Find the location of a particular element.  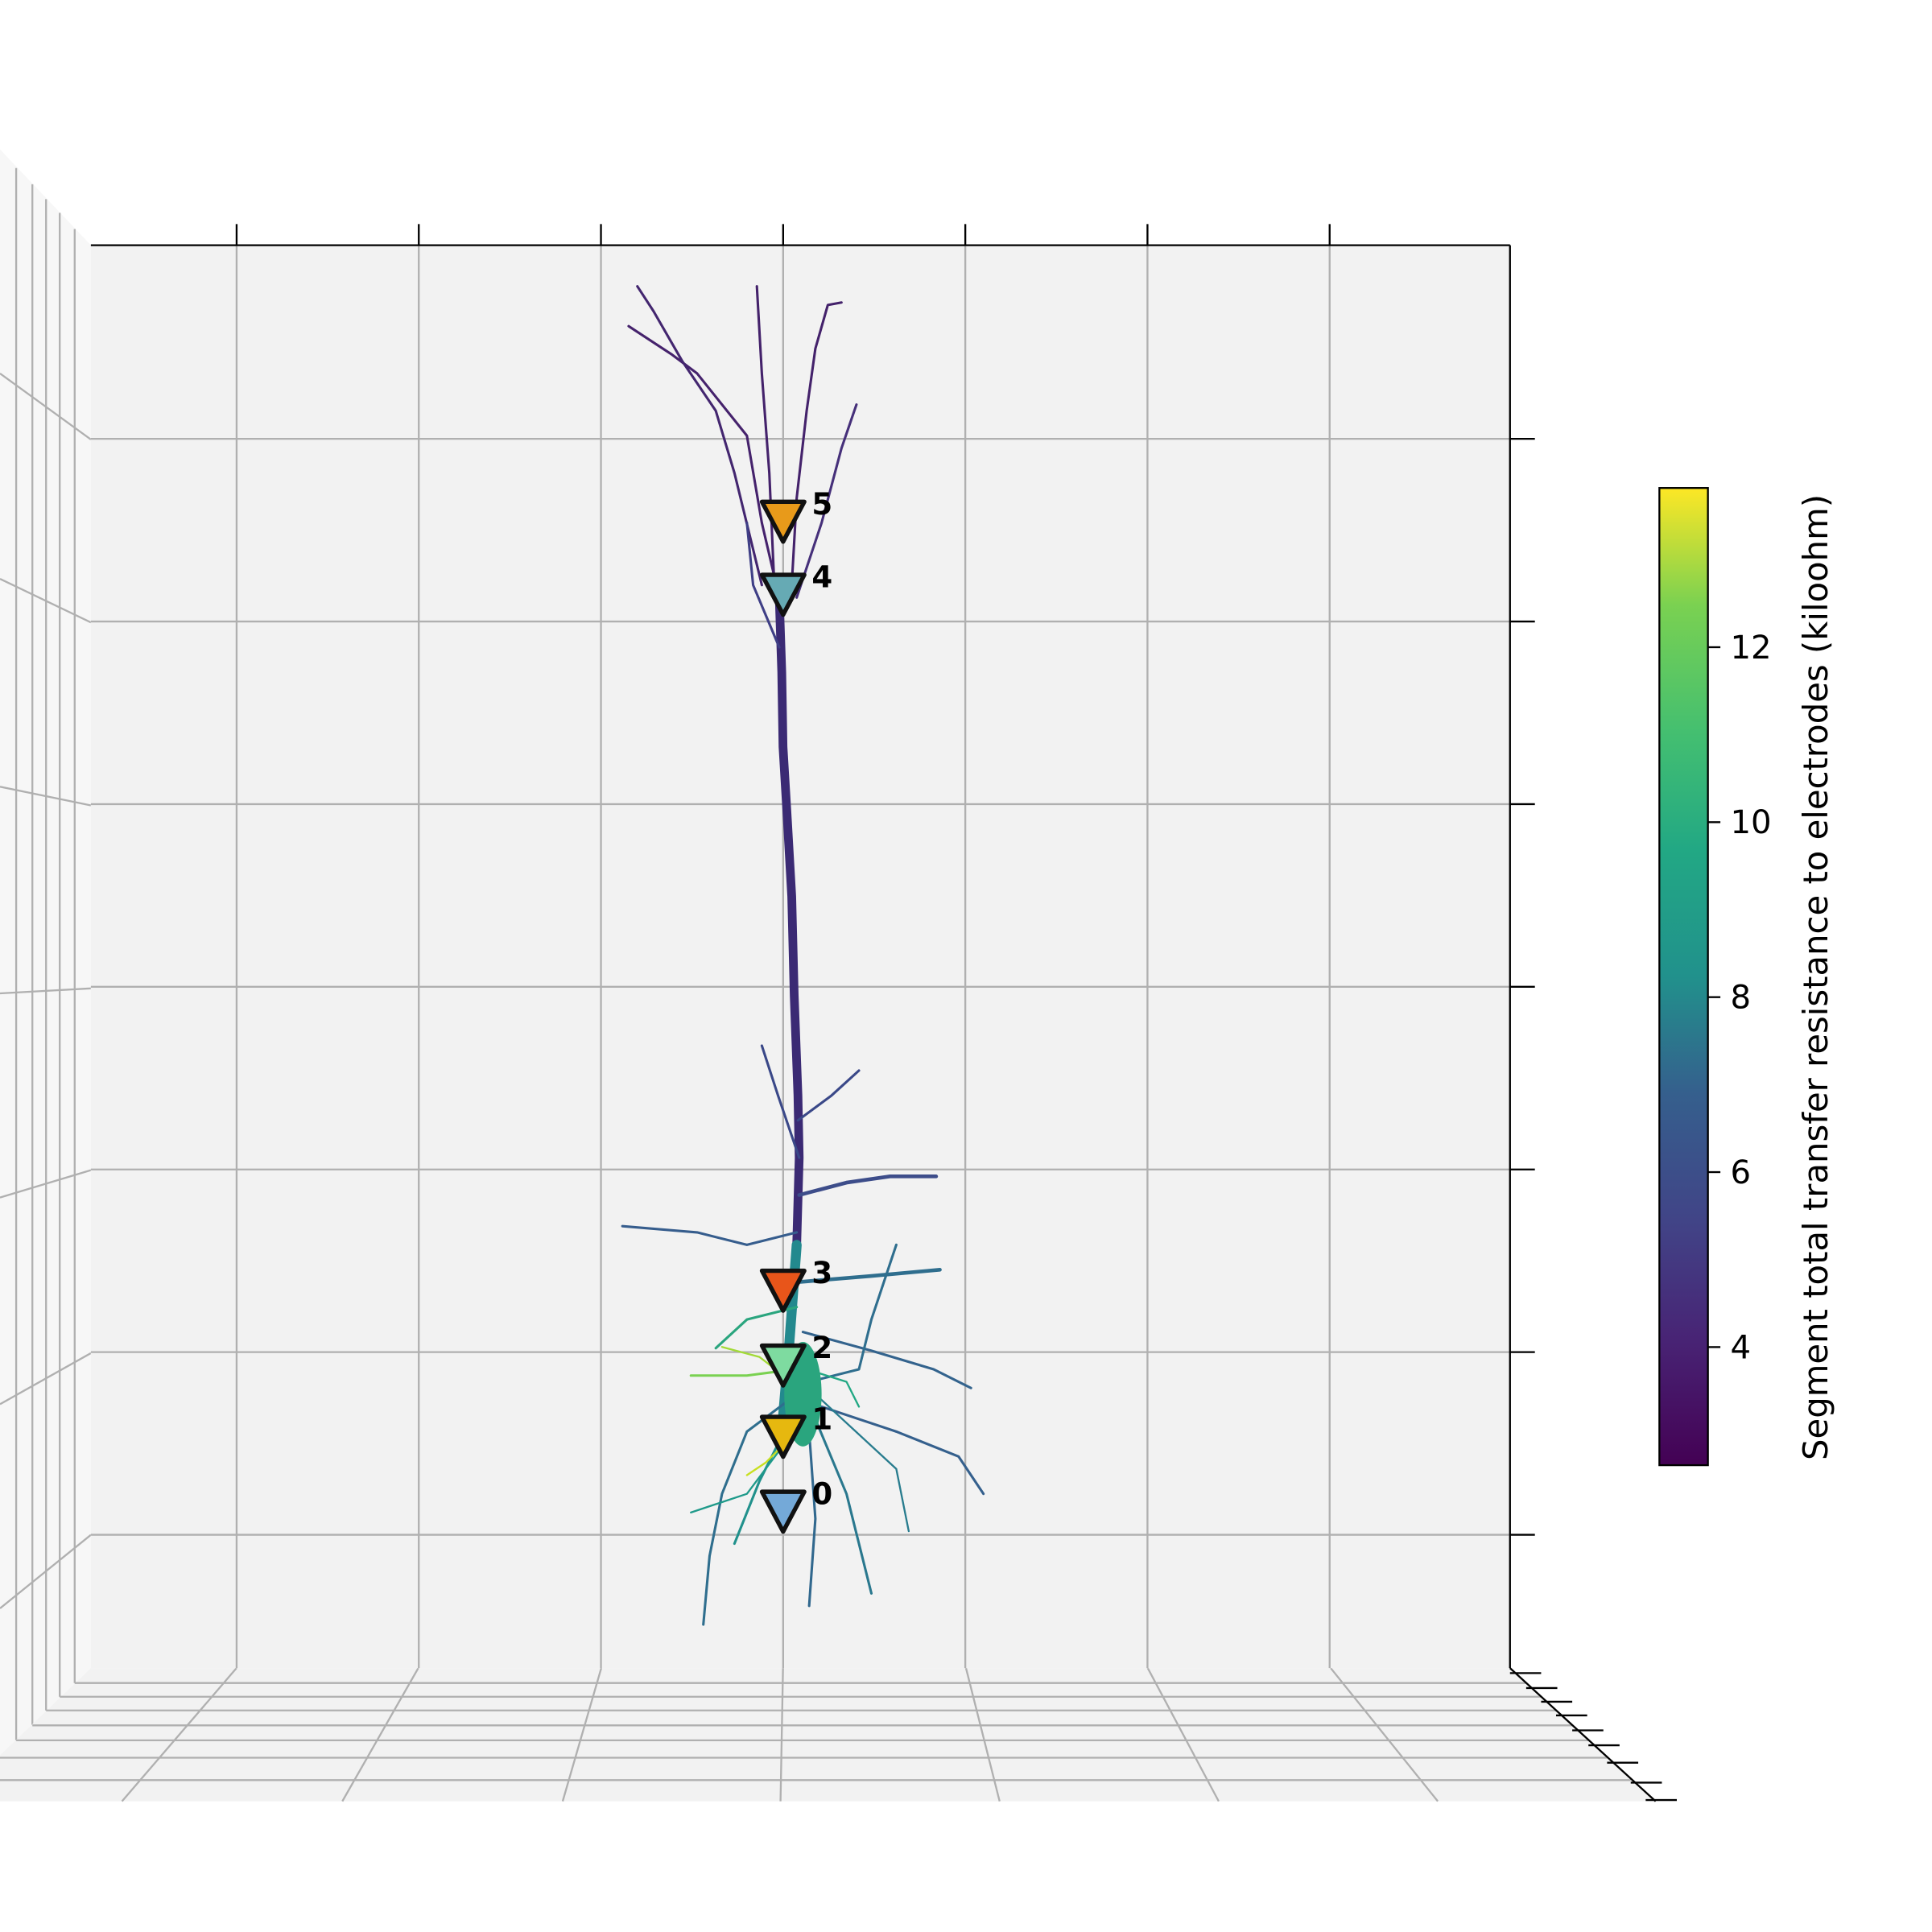

depth-ticks is located at coordinates (1593, 1734).